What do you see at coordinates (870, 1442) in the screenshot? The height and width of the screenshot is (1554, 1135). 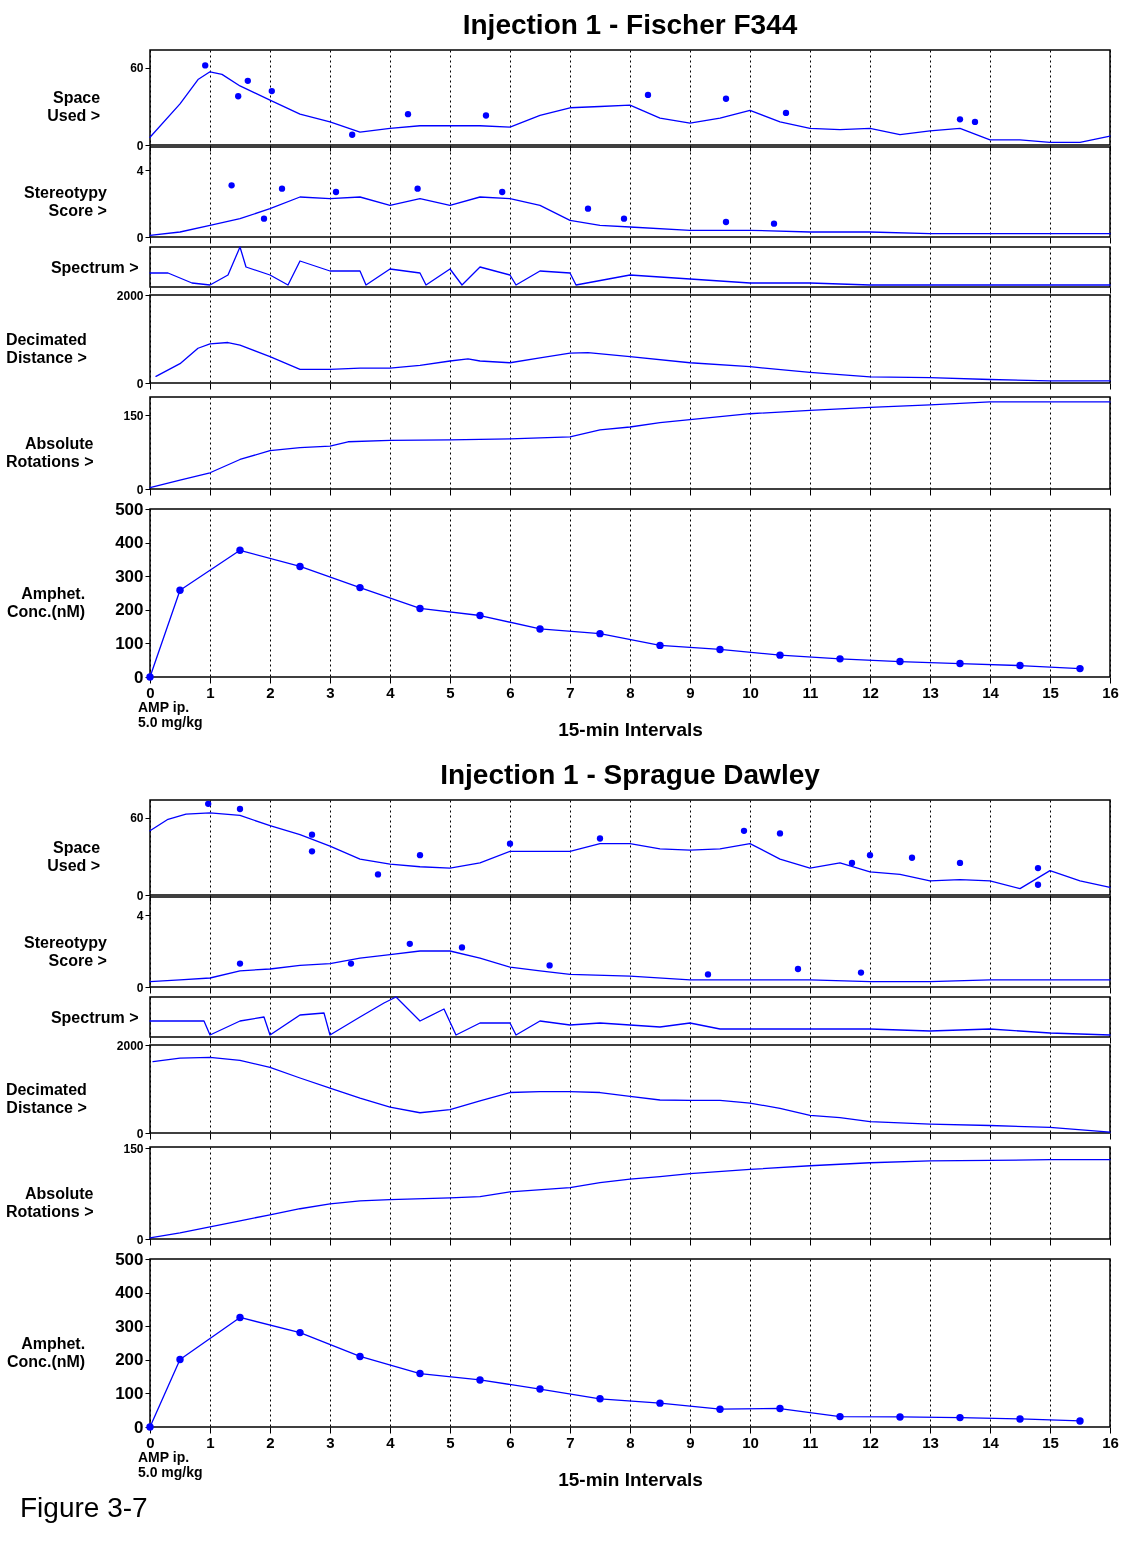 I see `x-tick-label: 12` at bounding box center [870, 1442].